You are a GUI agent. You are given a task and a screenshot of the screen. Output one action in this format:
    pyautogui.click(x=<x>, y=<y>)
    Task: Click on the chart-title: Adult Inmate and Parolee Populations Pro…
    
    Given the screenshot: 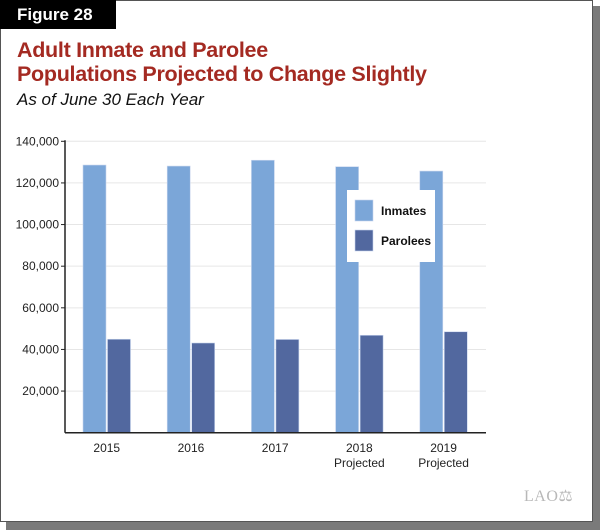 What is the action you would take?
    pyautogui.click(x=222, y=62)
    